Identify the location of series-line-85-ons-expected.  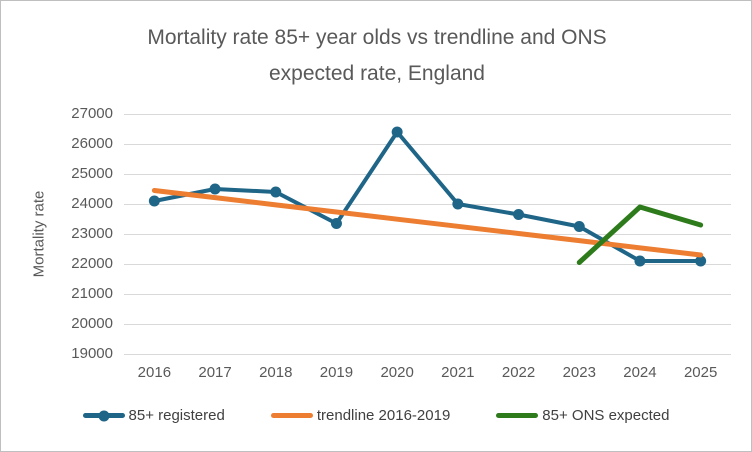
(640, 234).